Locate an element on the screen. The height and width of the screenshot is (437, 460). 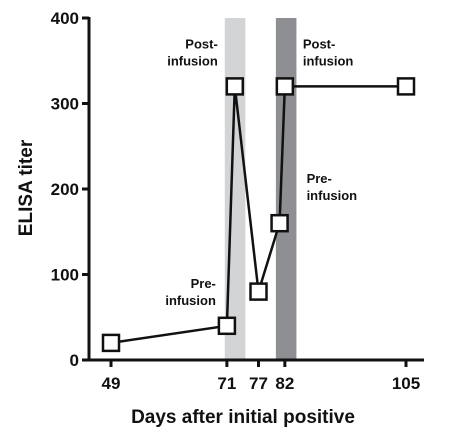
x-tick-label: 77 is located at coordinates (258, 383).